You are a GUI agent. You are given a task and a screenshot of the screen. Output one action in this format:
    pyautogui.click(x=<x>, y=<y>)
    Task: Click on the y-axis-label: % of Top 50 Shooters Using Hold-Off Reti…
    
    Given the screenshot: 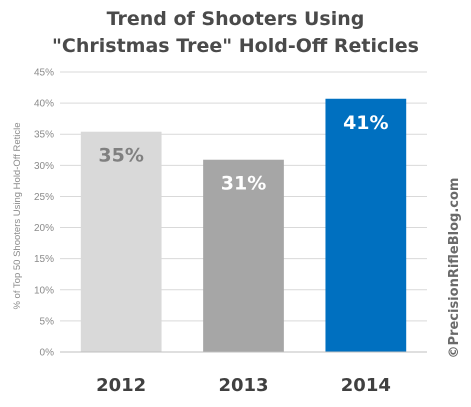 What is the action you would take?
    pyautogui.click(x=17, y=215)
    